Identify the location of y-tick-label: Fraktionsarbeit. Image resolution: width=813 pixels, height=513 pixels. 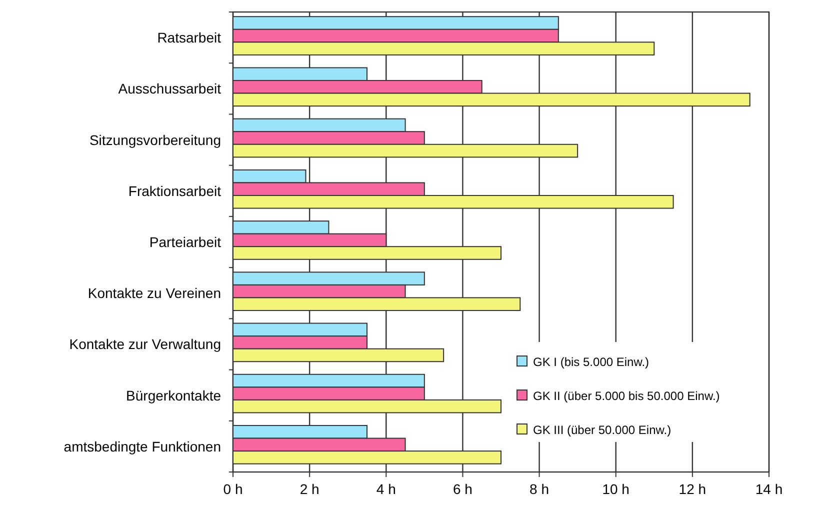
(175, 190).